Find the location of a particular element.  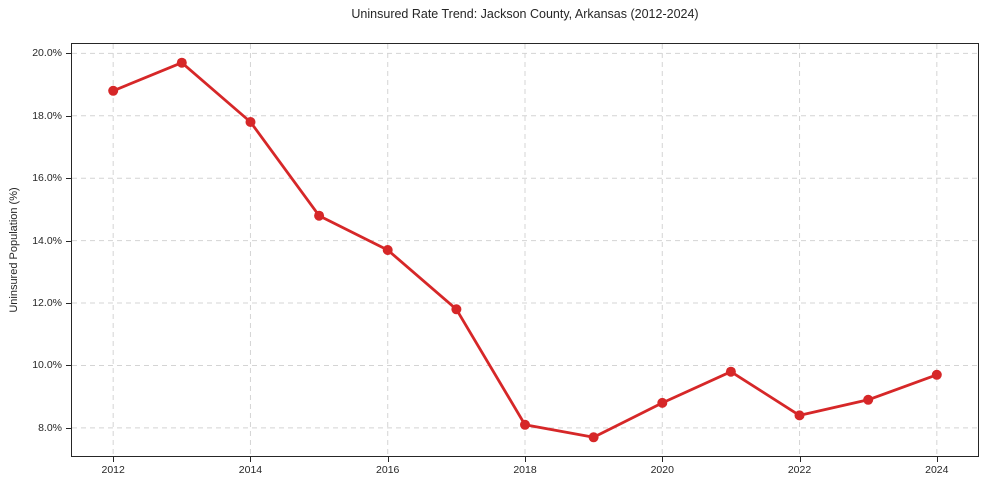

data-point-2024 is located at coordinates (936, 374).